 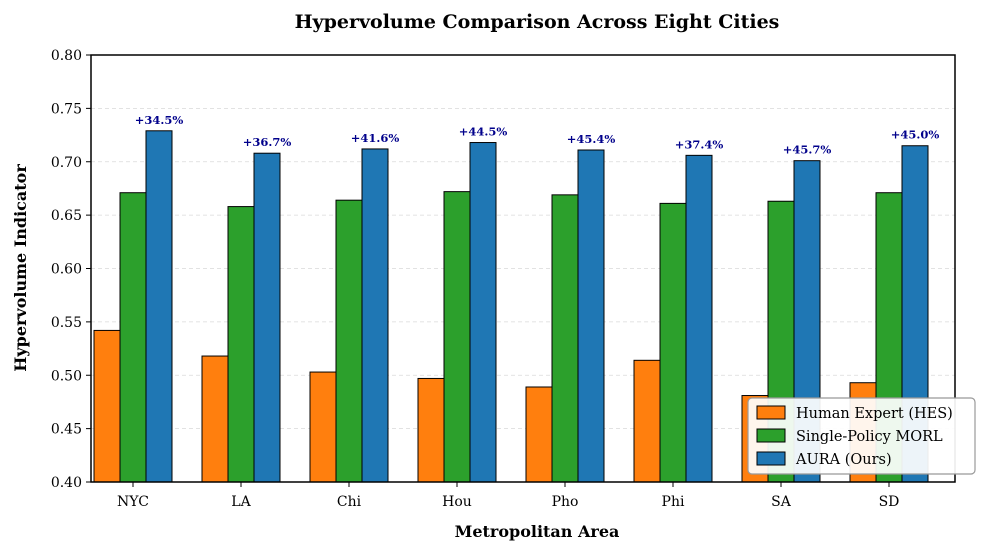 I want to click on x-tick-label: Hou, so click(x=457, y=502).